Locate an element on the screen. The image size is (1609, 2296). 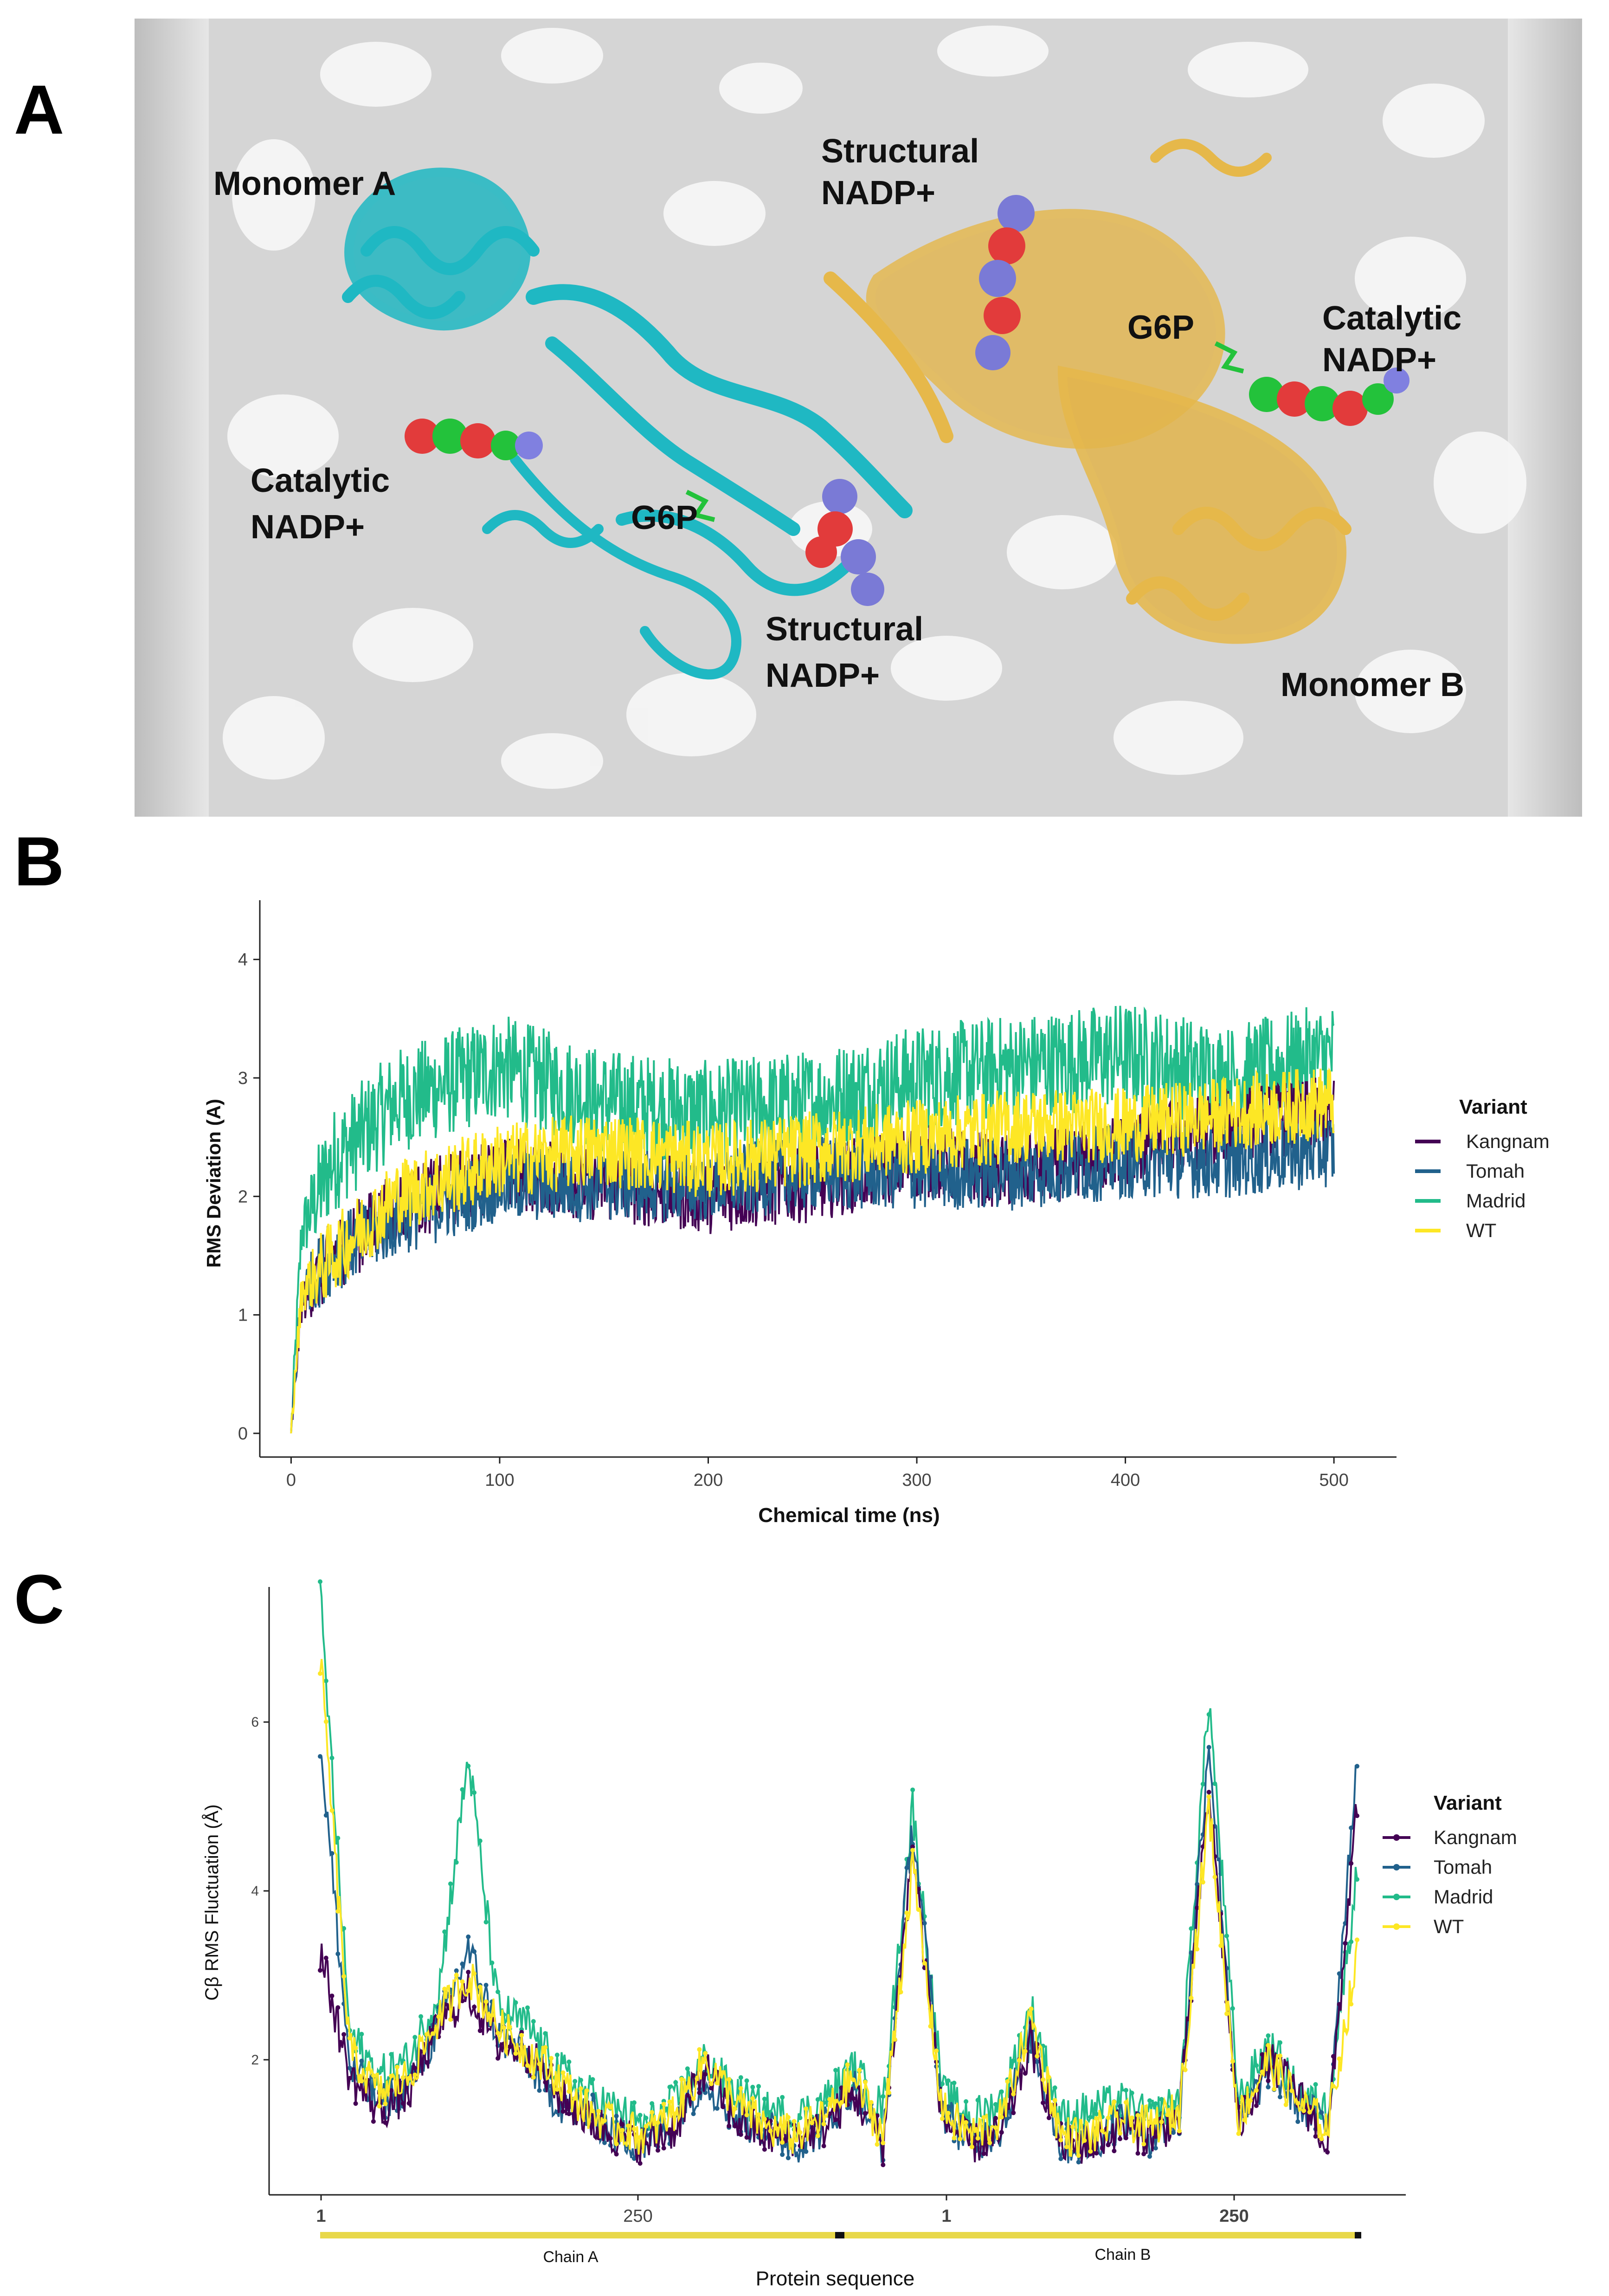
rmsd-legend-title: Variant is located at coordinates (1493, 1107).